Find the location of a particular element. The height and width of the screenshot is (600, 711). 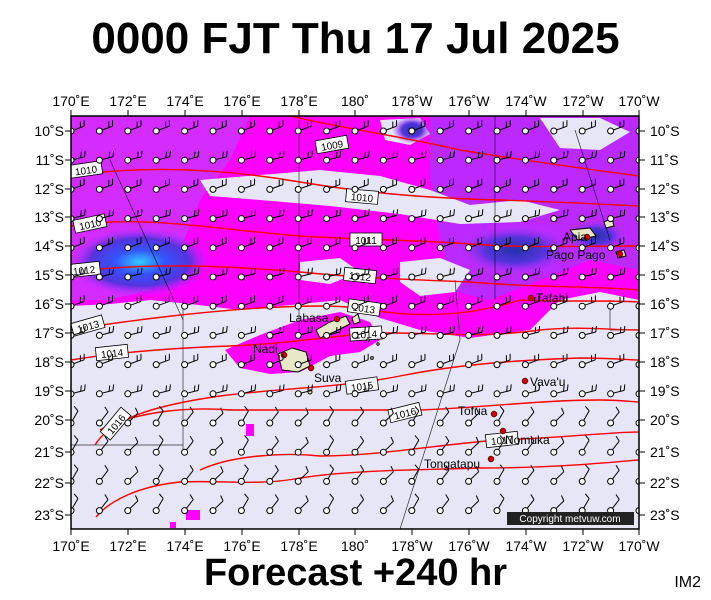

lat-label: 15˚S is located at coordinates (49, 275).